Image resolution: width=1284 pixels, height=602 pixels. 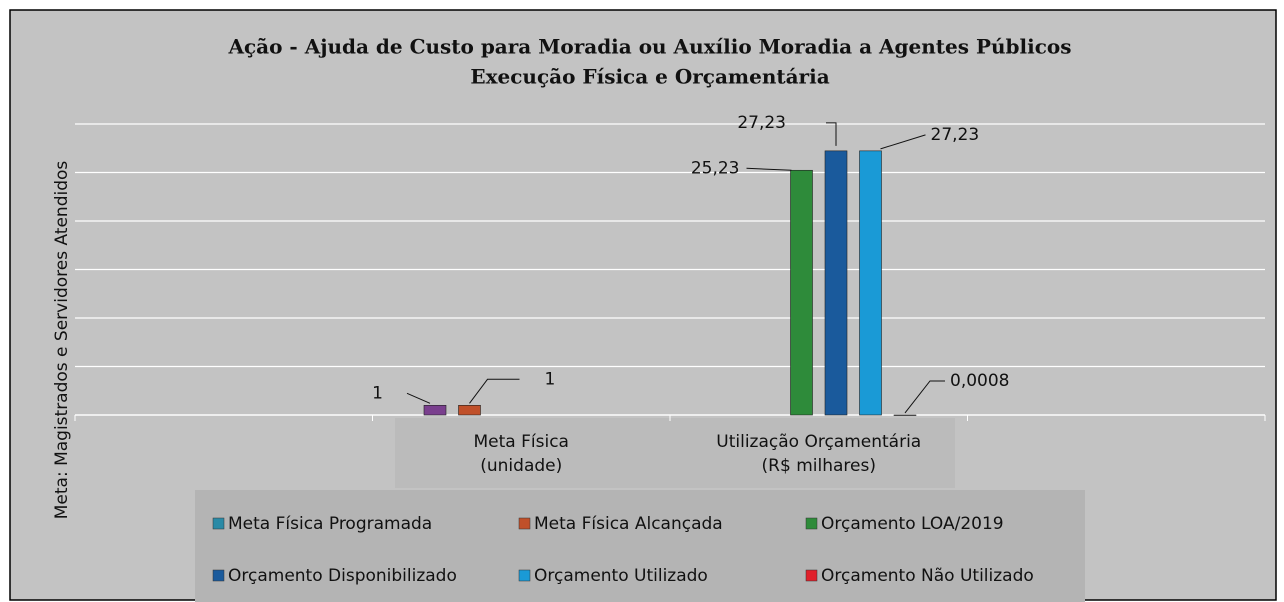 I want to click on legend-label: Meta Física Programada, so click(x=330, y=524).